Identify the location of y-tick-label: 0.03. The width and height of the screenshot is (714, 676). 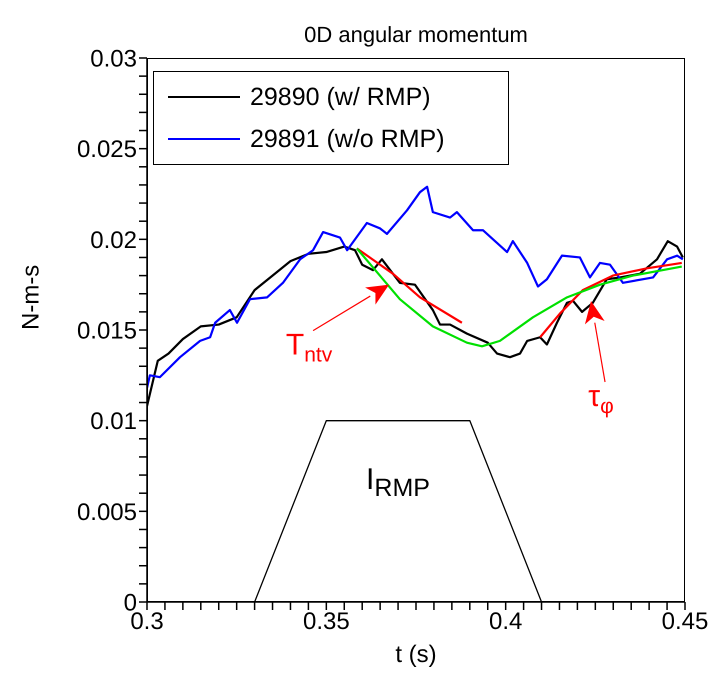
(113, 59).